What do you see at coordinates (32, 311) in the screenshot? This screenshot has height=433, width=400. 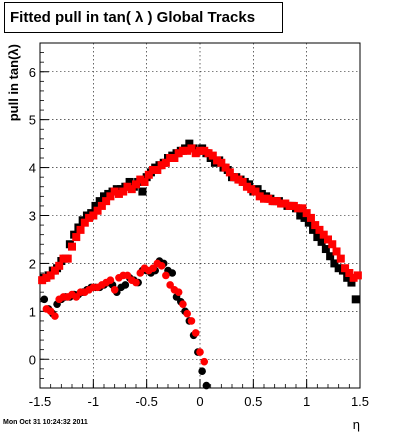 I see `y-tick-label: 1` at bounding box center [32, 311].